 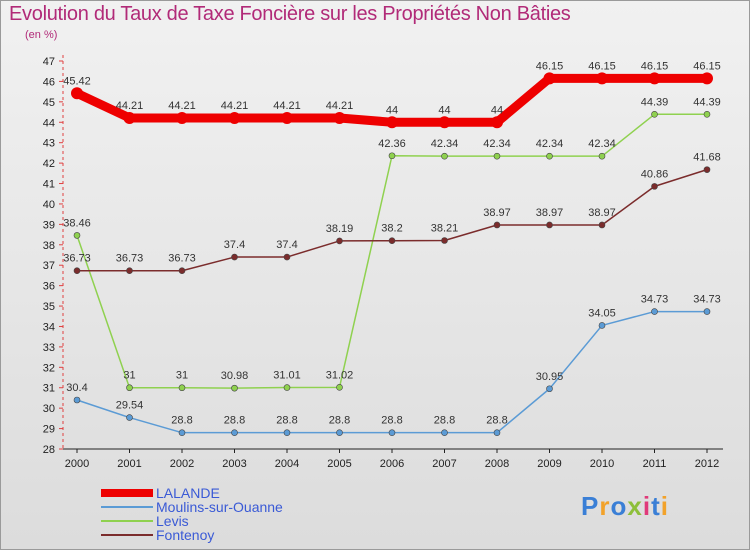 What do you see at coordinates (49, 123) in the screenshot?
I see `y-tick-label: 44` at bounding box center [49, 123].